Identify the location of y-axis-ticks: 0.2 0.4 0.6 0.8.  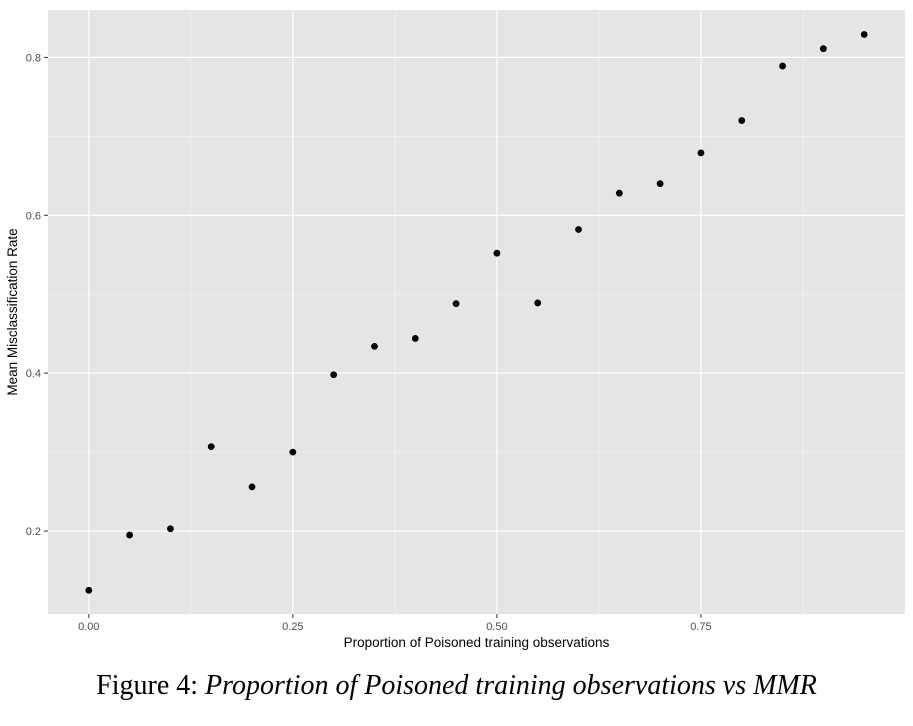
(37, 295).